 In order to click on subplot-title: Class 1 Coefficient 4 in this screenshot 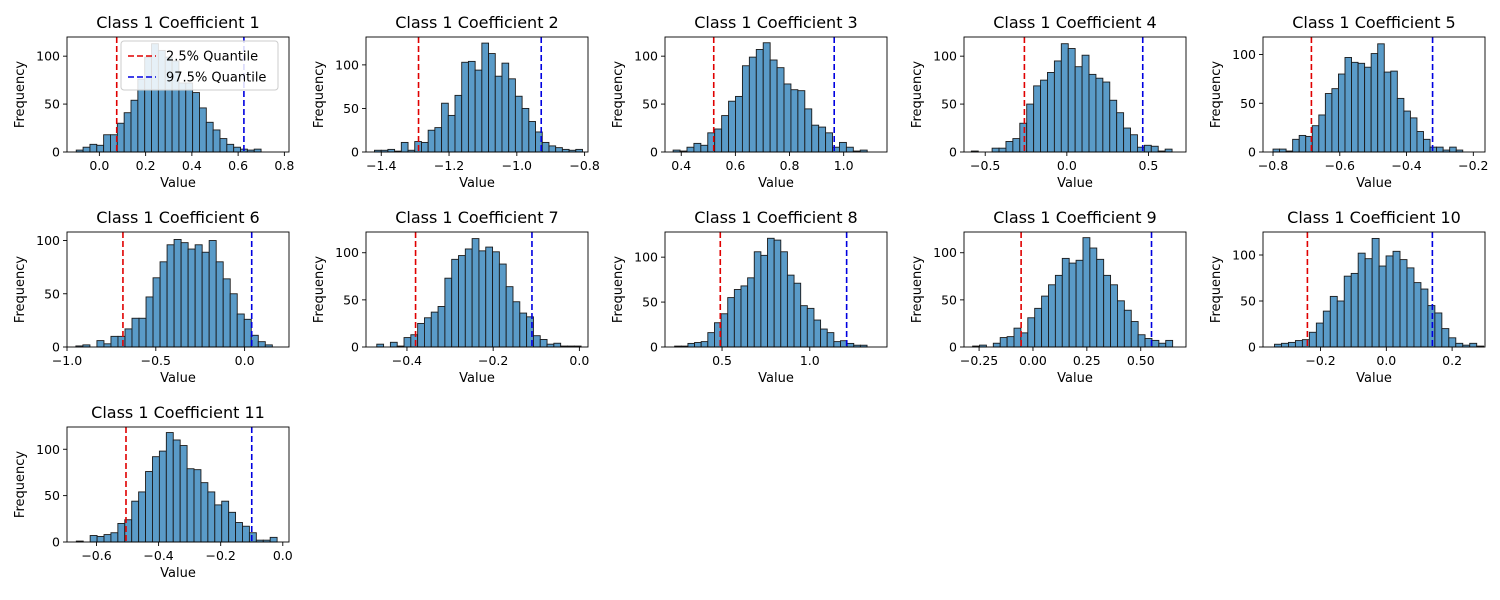, I will do `click(1074, 22)`.